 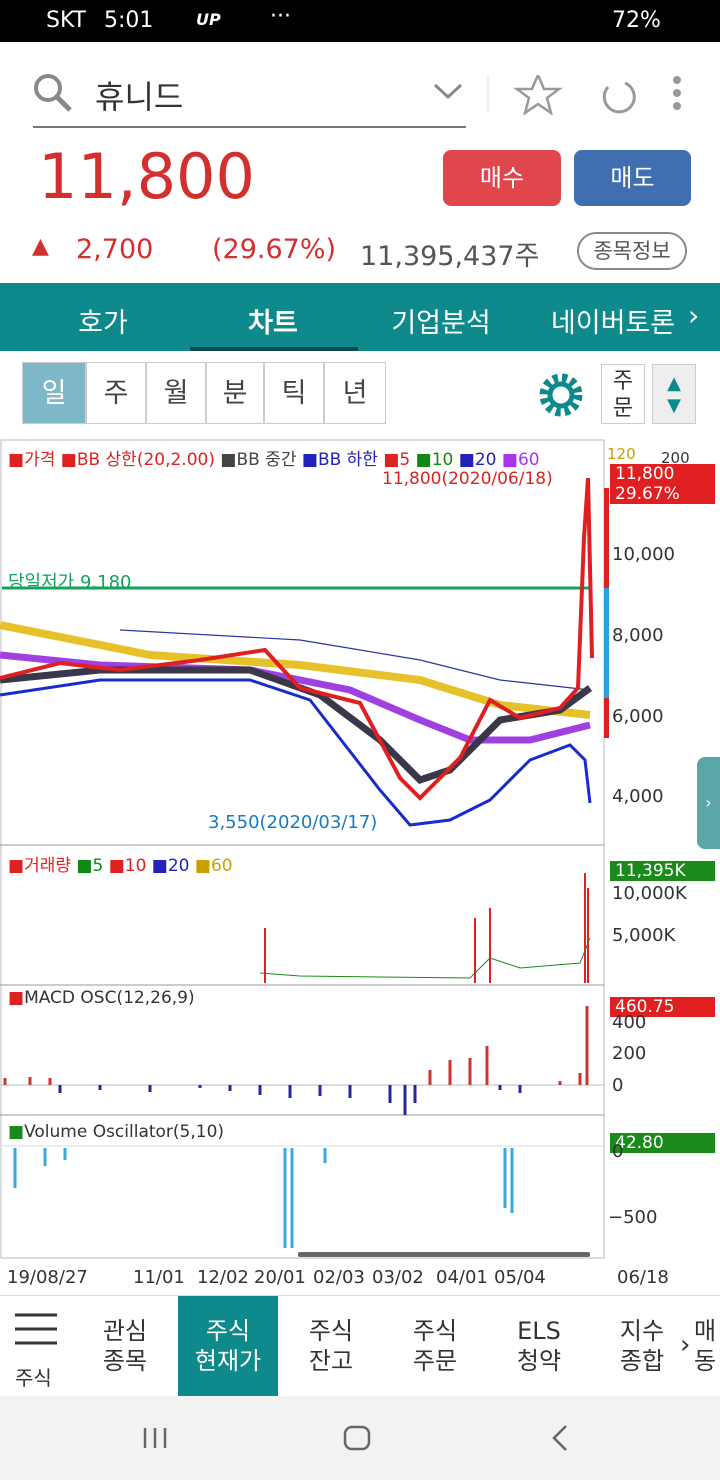 I want to click on legend-item: ■가격, so click(x=32, y=460).